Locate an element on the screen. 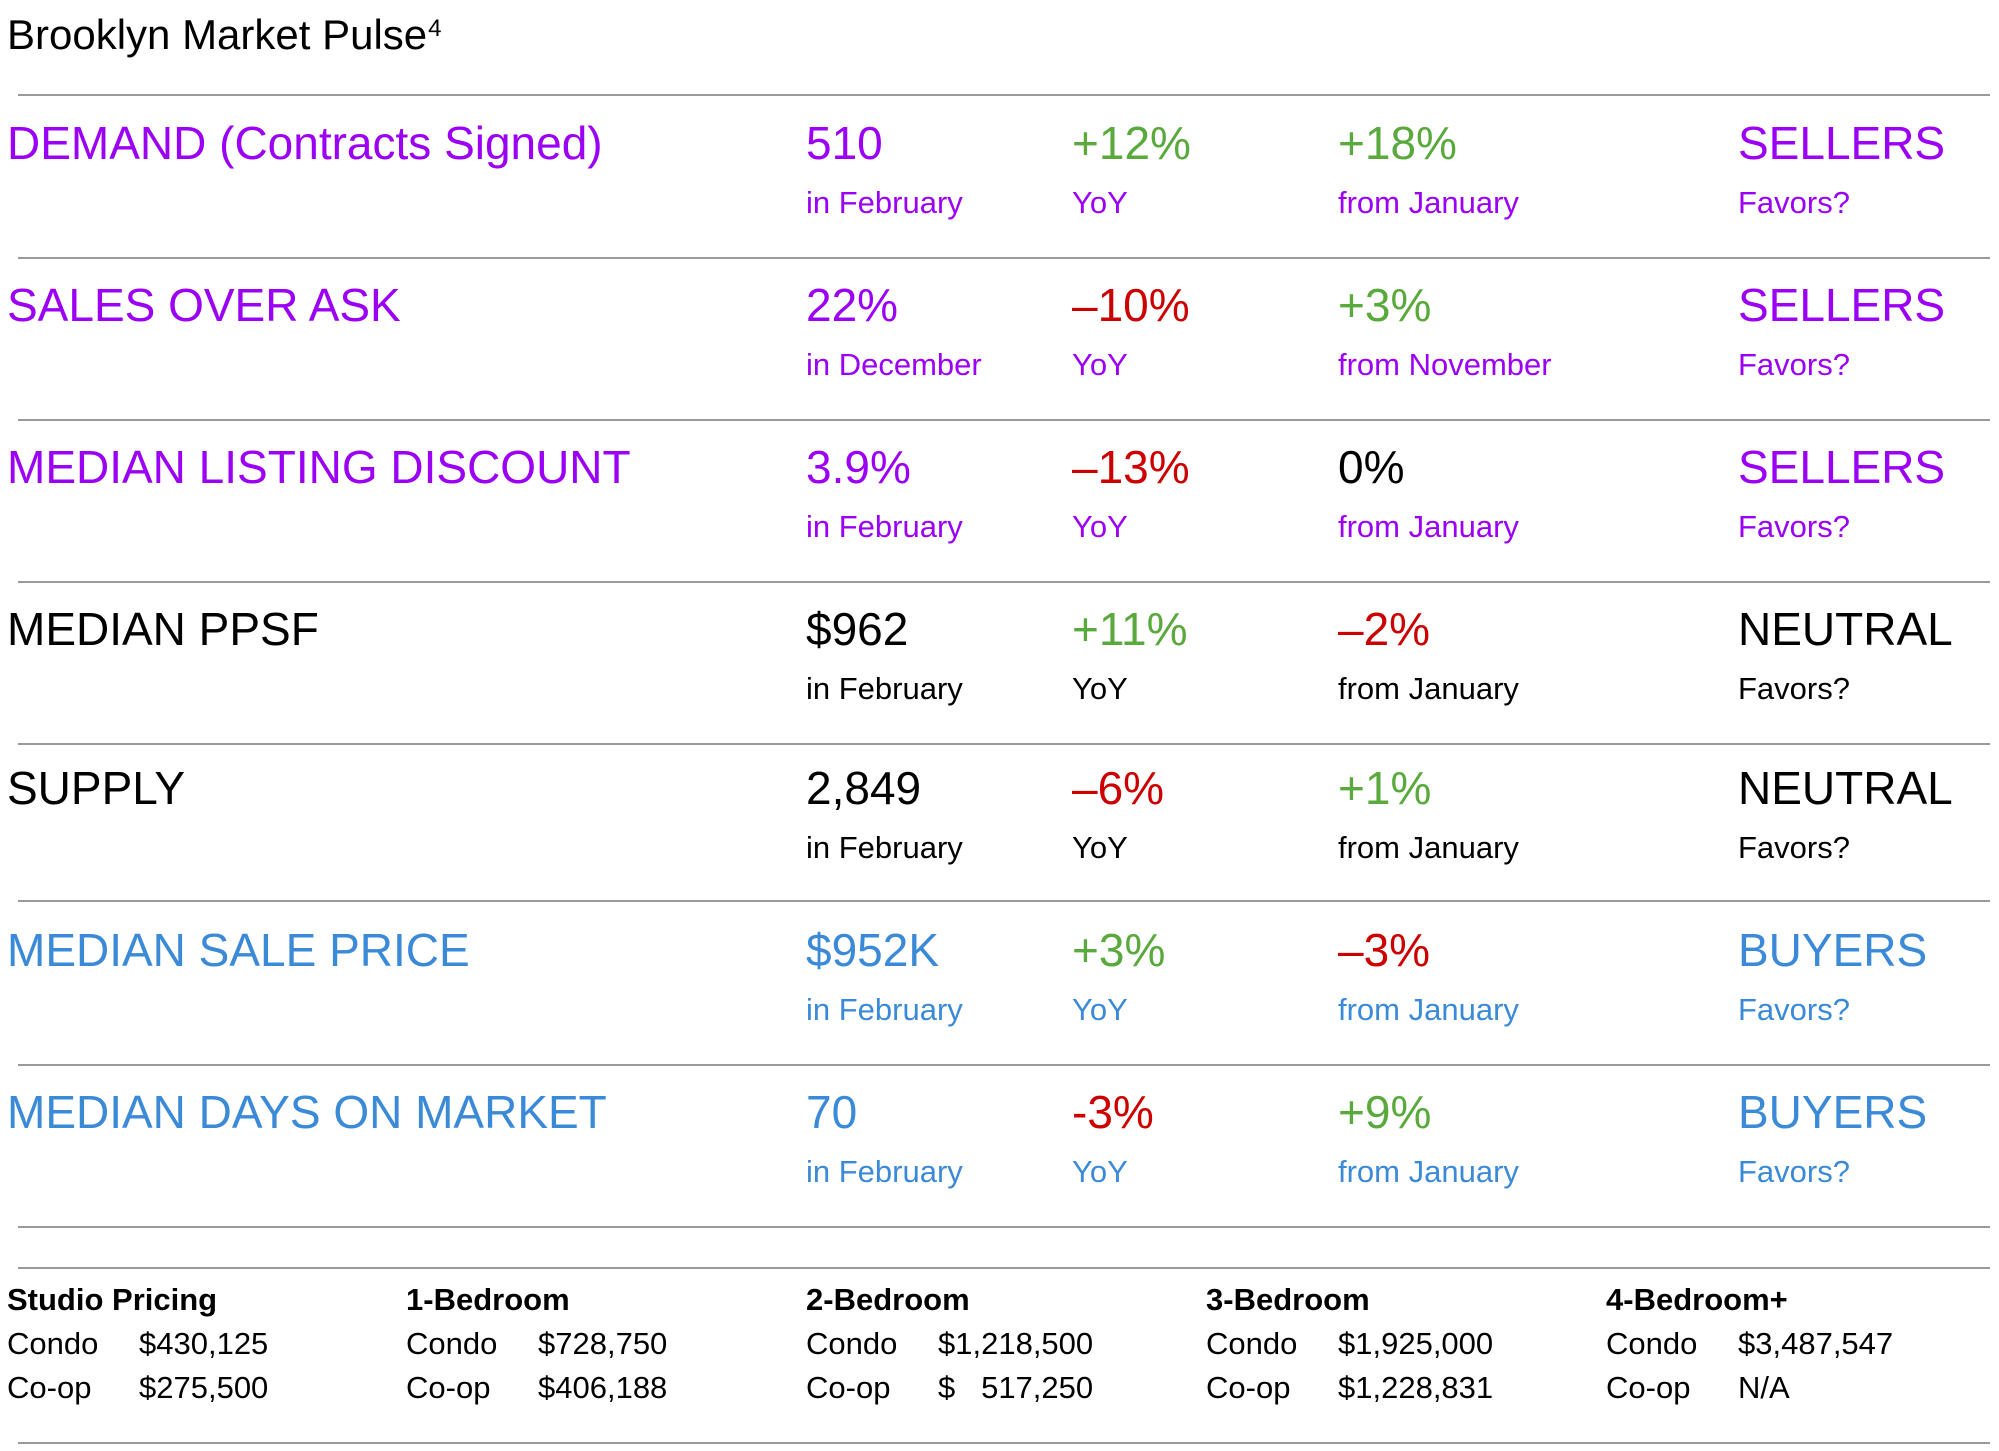  pricing-value: $3,487,547 is located at coordinates (1816, 1343).